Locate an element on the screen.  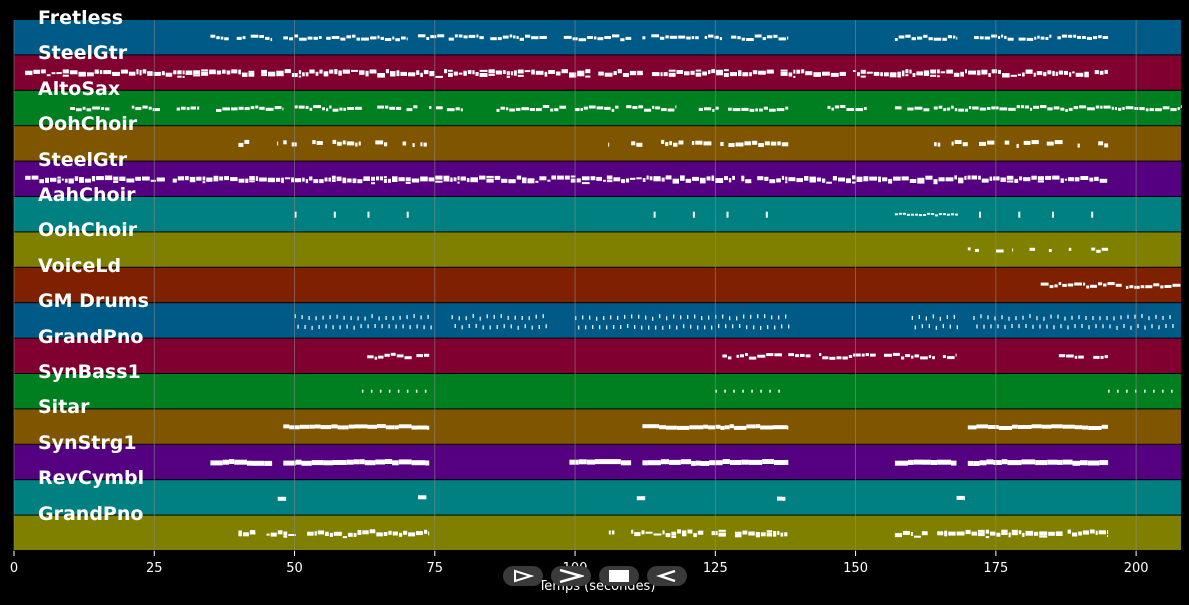
track-label: VoiceLd is located at coordinates (80, 265).